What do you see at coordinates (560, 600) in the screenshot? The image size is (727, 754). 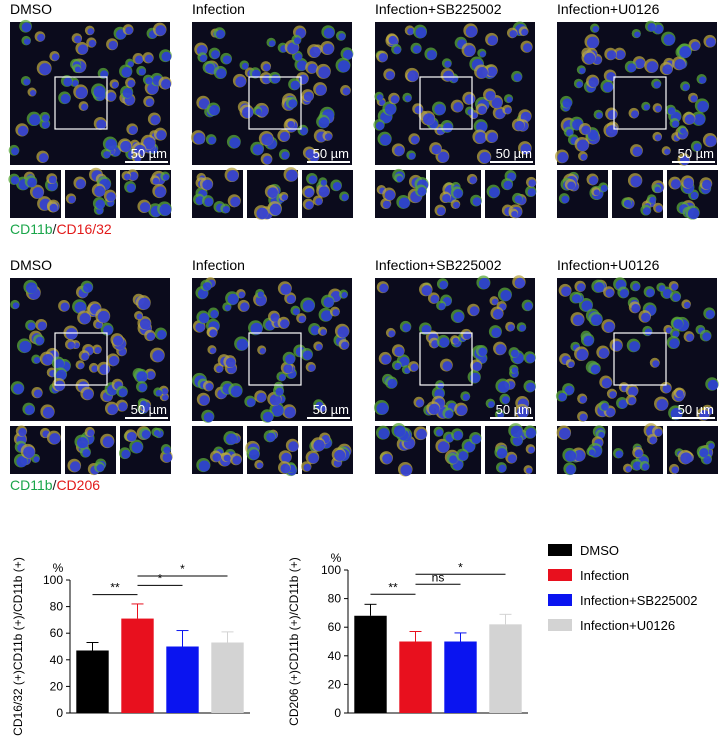 I see `legend-swatch` at bounding box center [560, 600].